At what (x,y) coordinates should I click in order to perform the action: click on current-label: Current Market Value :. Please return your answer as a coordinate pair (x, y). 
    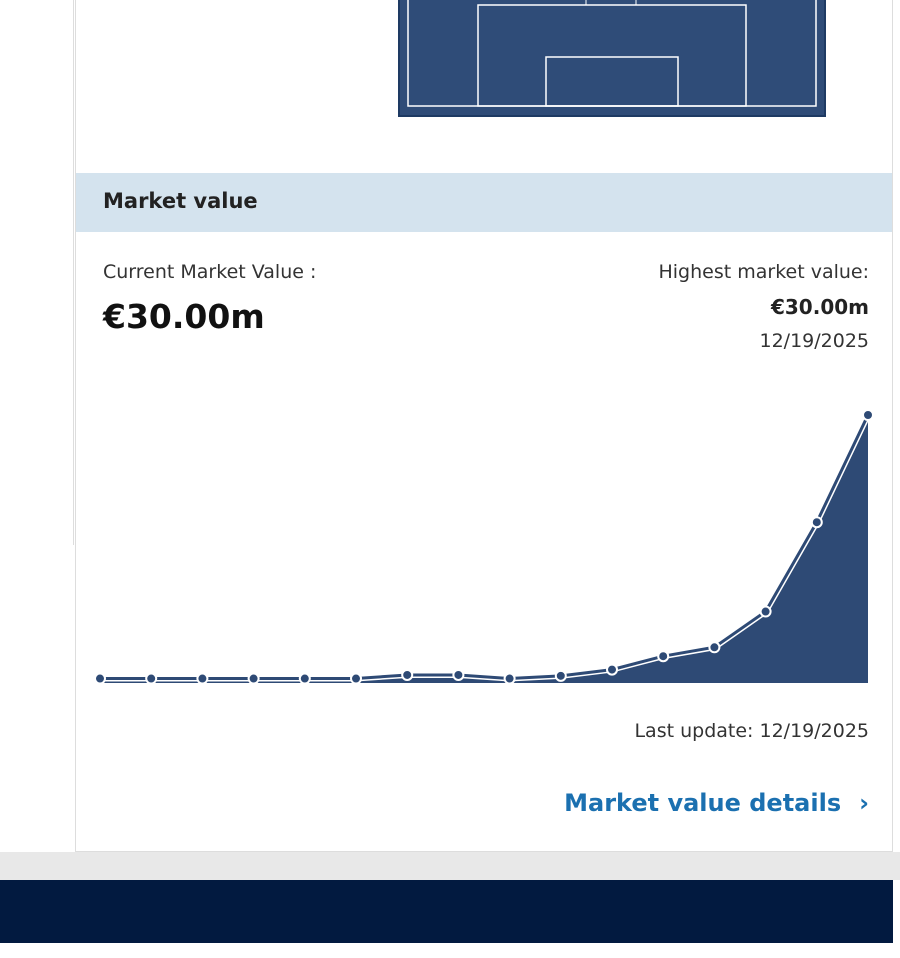
    Looking at the image, I should click on (210, 272).